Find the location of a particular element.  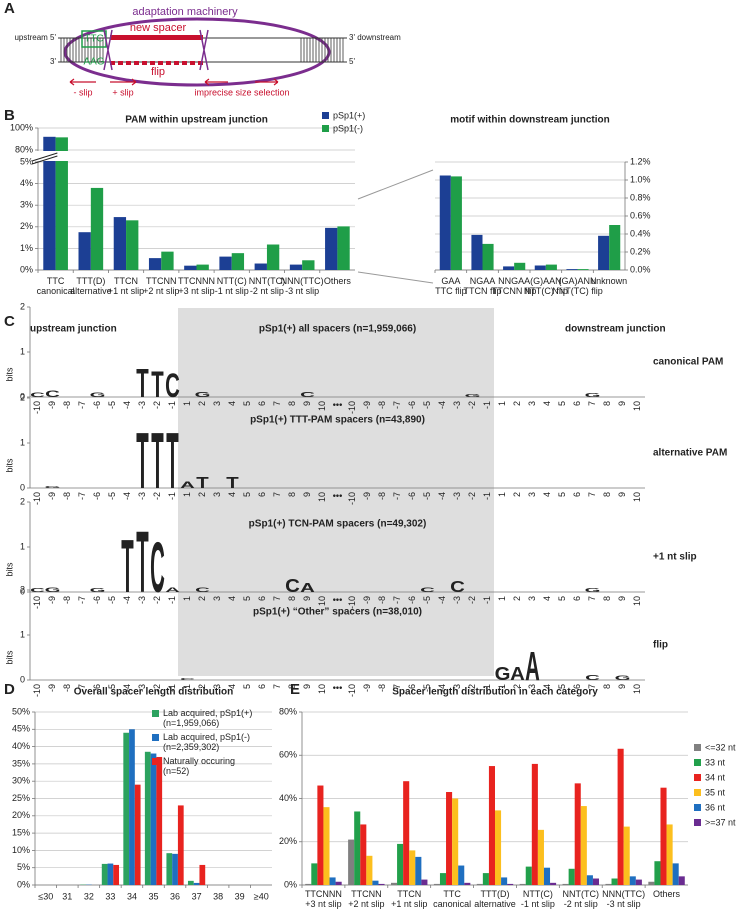

y-tick-label: 0.2% is located at coordinates (640, 251).